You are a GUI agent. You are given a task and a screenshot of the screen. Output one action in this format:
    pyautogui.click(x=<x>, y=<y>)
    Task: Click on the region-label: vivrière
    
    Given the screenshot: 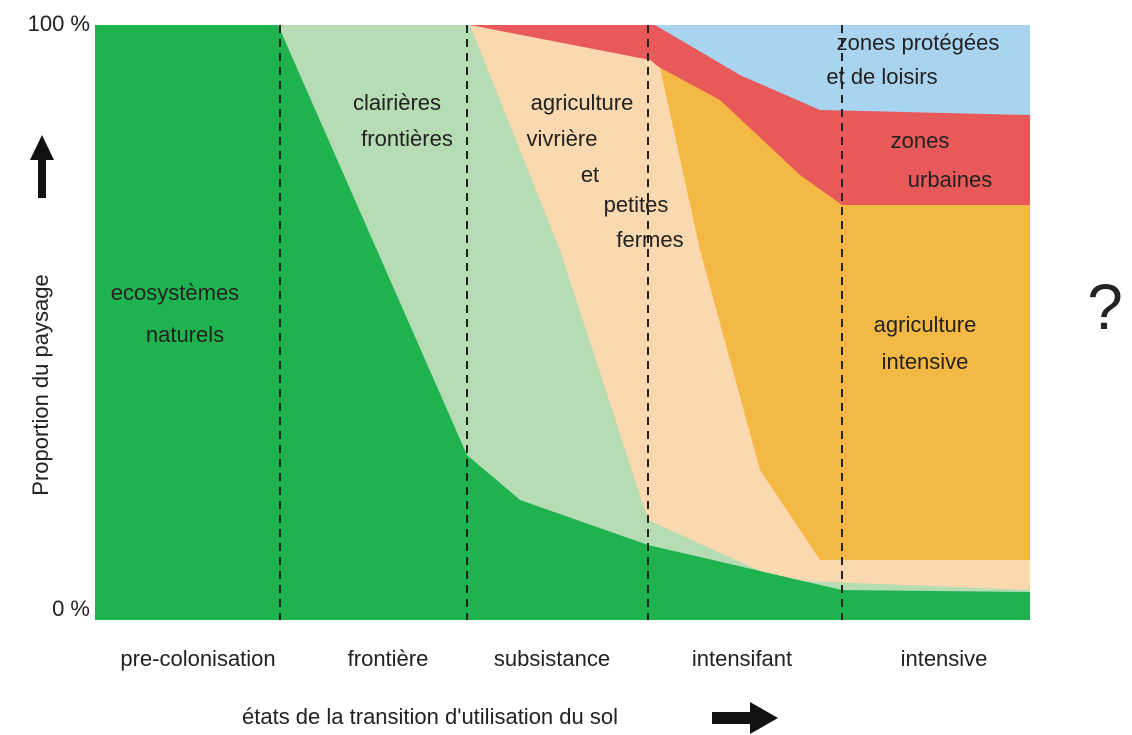 What is the action you would take?
    pyautogui.click(x=562, y=138)
    